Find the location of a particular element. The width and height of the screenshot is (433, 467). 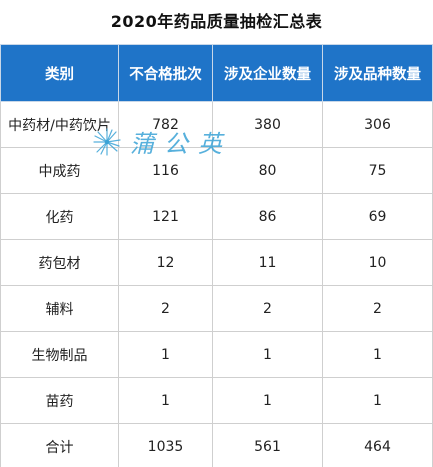

cell-category: 苗药 is located at coordinates (59, 400).